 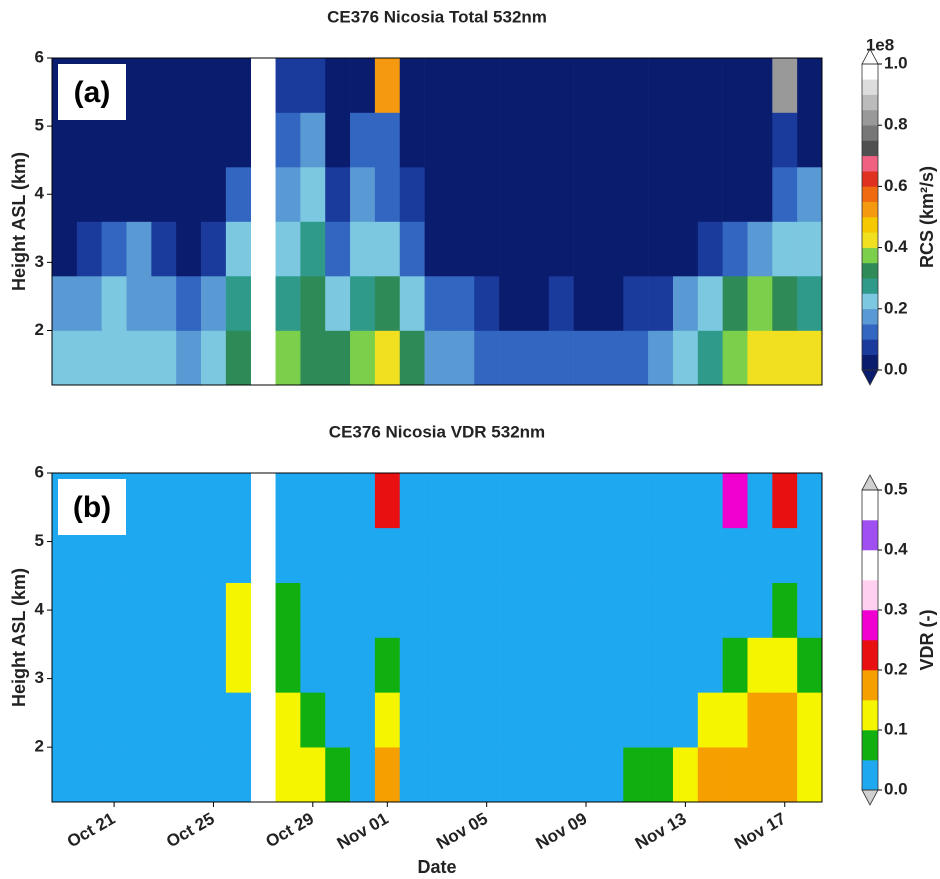 I want to click on panel-label: (b), so click(x=92, y=507).